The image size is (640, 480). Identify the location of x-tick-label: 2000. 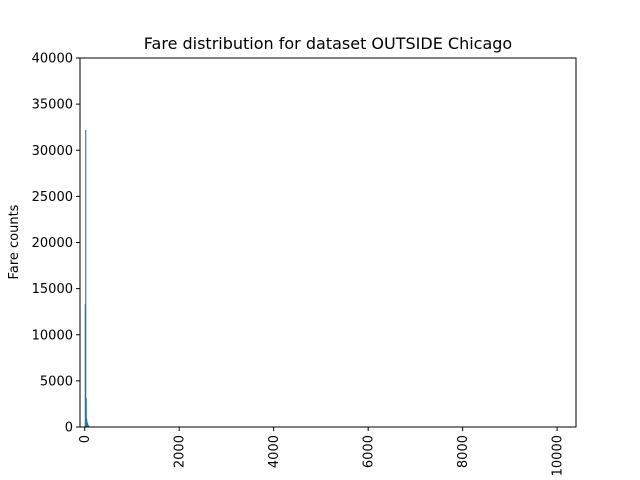
(180, 451).